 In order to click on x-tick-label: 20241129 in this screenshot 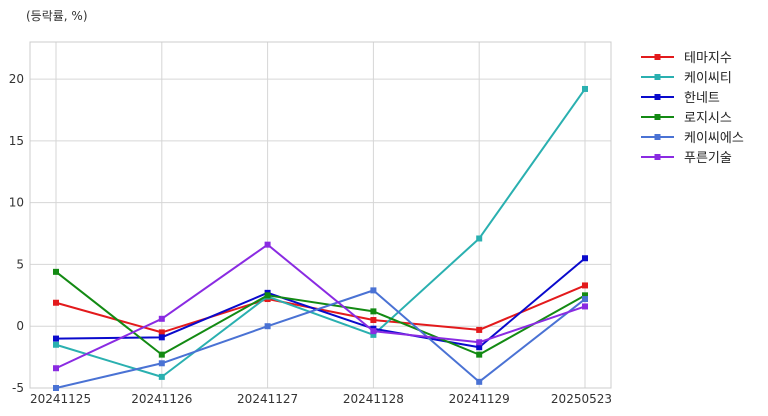, I will do `click(479, 399)`.